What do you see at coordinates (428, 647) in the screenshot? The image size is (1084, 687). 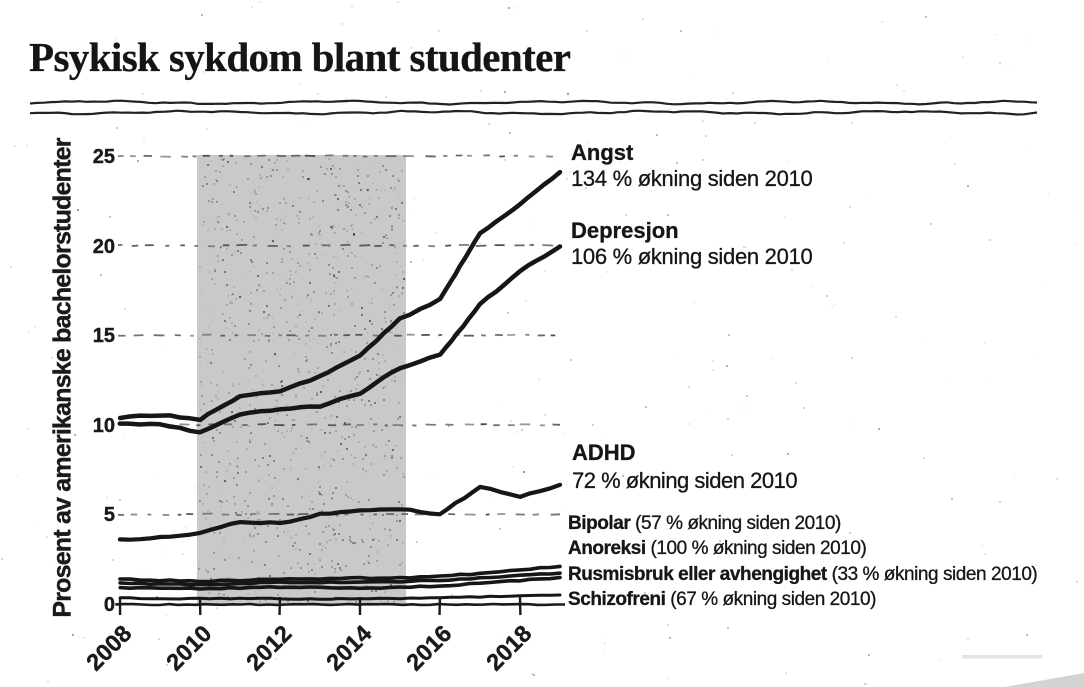 I see `svg-text: 2016` at bounding box center [428, 647].